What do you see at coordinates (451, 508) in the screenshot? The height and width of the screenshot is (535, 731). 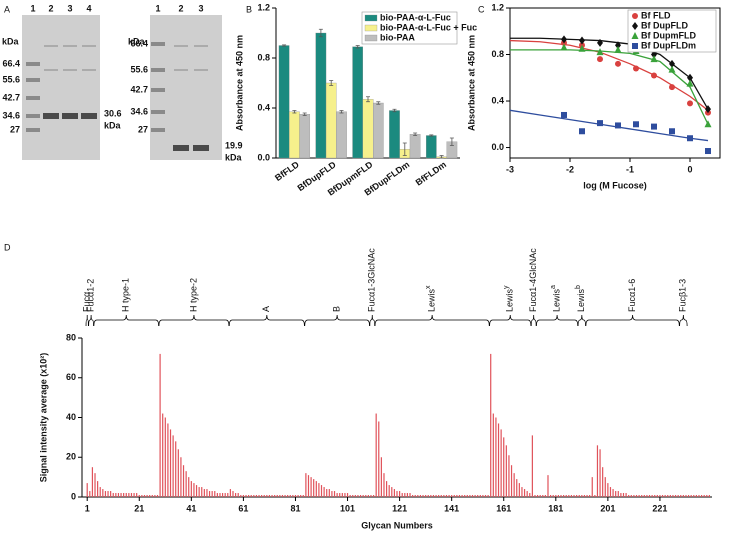 I see `x-tick-label: 141` at bounding box center [451, 508].